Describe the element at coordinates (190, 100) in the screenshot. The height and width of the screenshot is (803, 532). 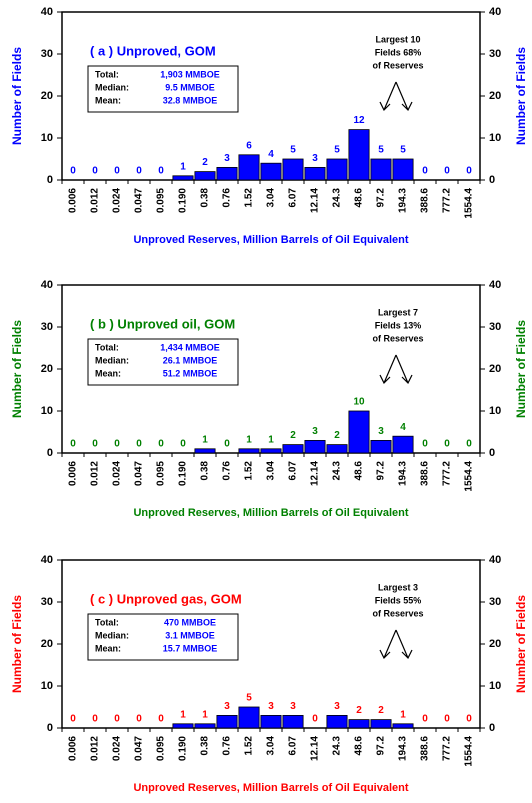
I see `stats-value: 32.8 MMBOE` at that location.